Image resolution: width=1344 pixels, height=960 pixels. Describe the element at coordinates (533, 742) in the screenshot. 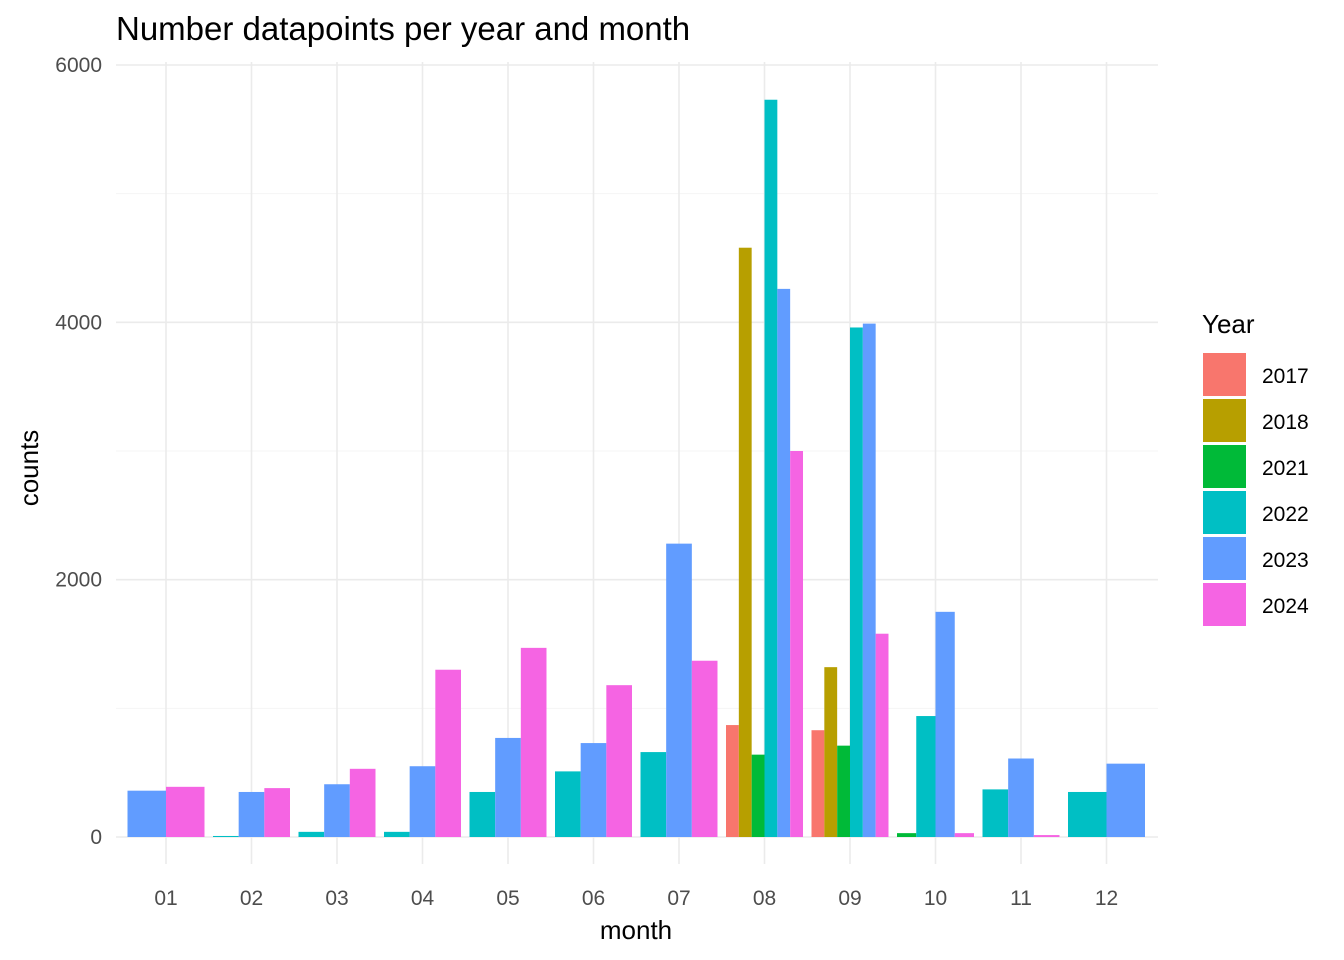

I see `bar-05-2024` at that location.